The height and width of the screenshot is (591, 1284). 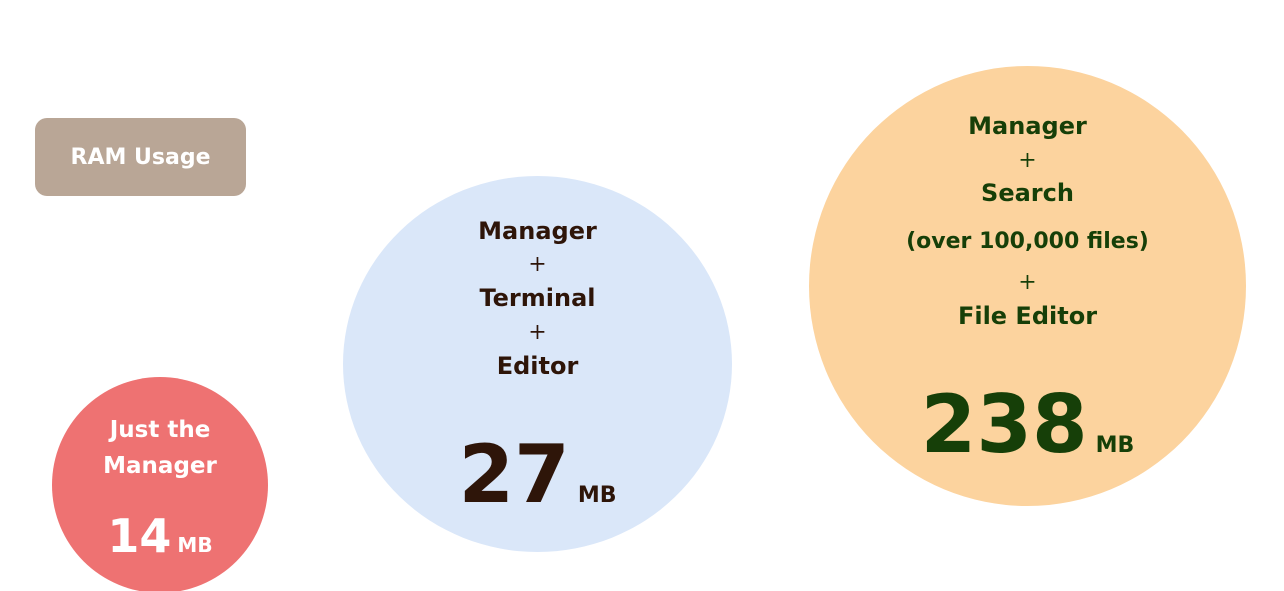 What do you see at coordinates (160, 484) in the screenshot?
I see `bubble-manager-only: Just the Manager 14 MB` at bounding box center [160, 484].